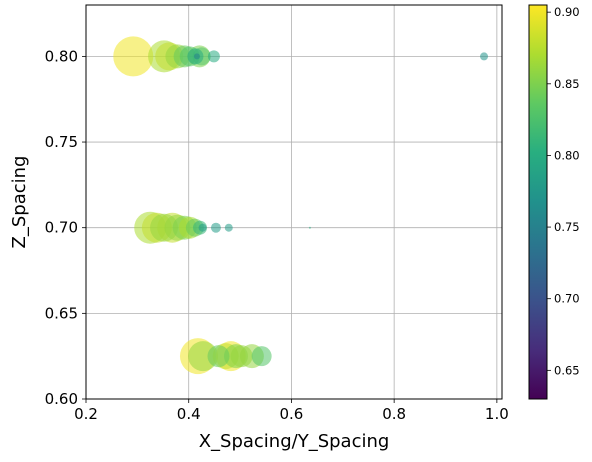 The image size is (592, 462). What do you see at coordinates (567, 84) in the screenshot?
I see `colorbar-tick-label: 0.85` at bounding box center [567, 84].